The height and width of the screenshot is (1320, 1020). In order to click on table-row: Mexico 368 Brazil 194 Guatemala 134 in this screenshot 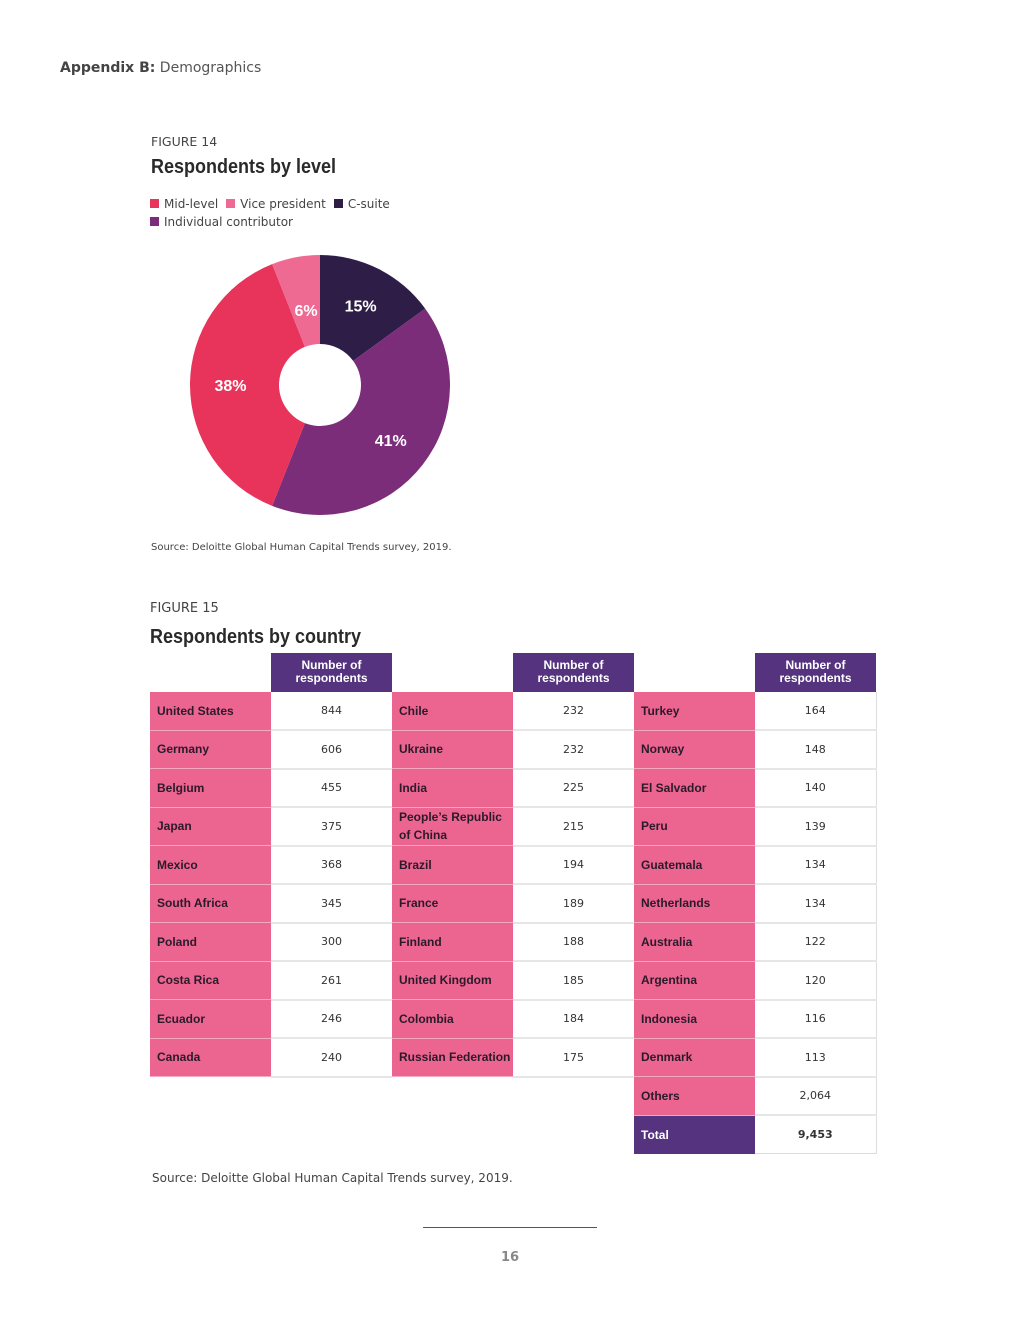, I will do `click(513, 865)`.